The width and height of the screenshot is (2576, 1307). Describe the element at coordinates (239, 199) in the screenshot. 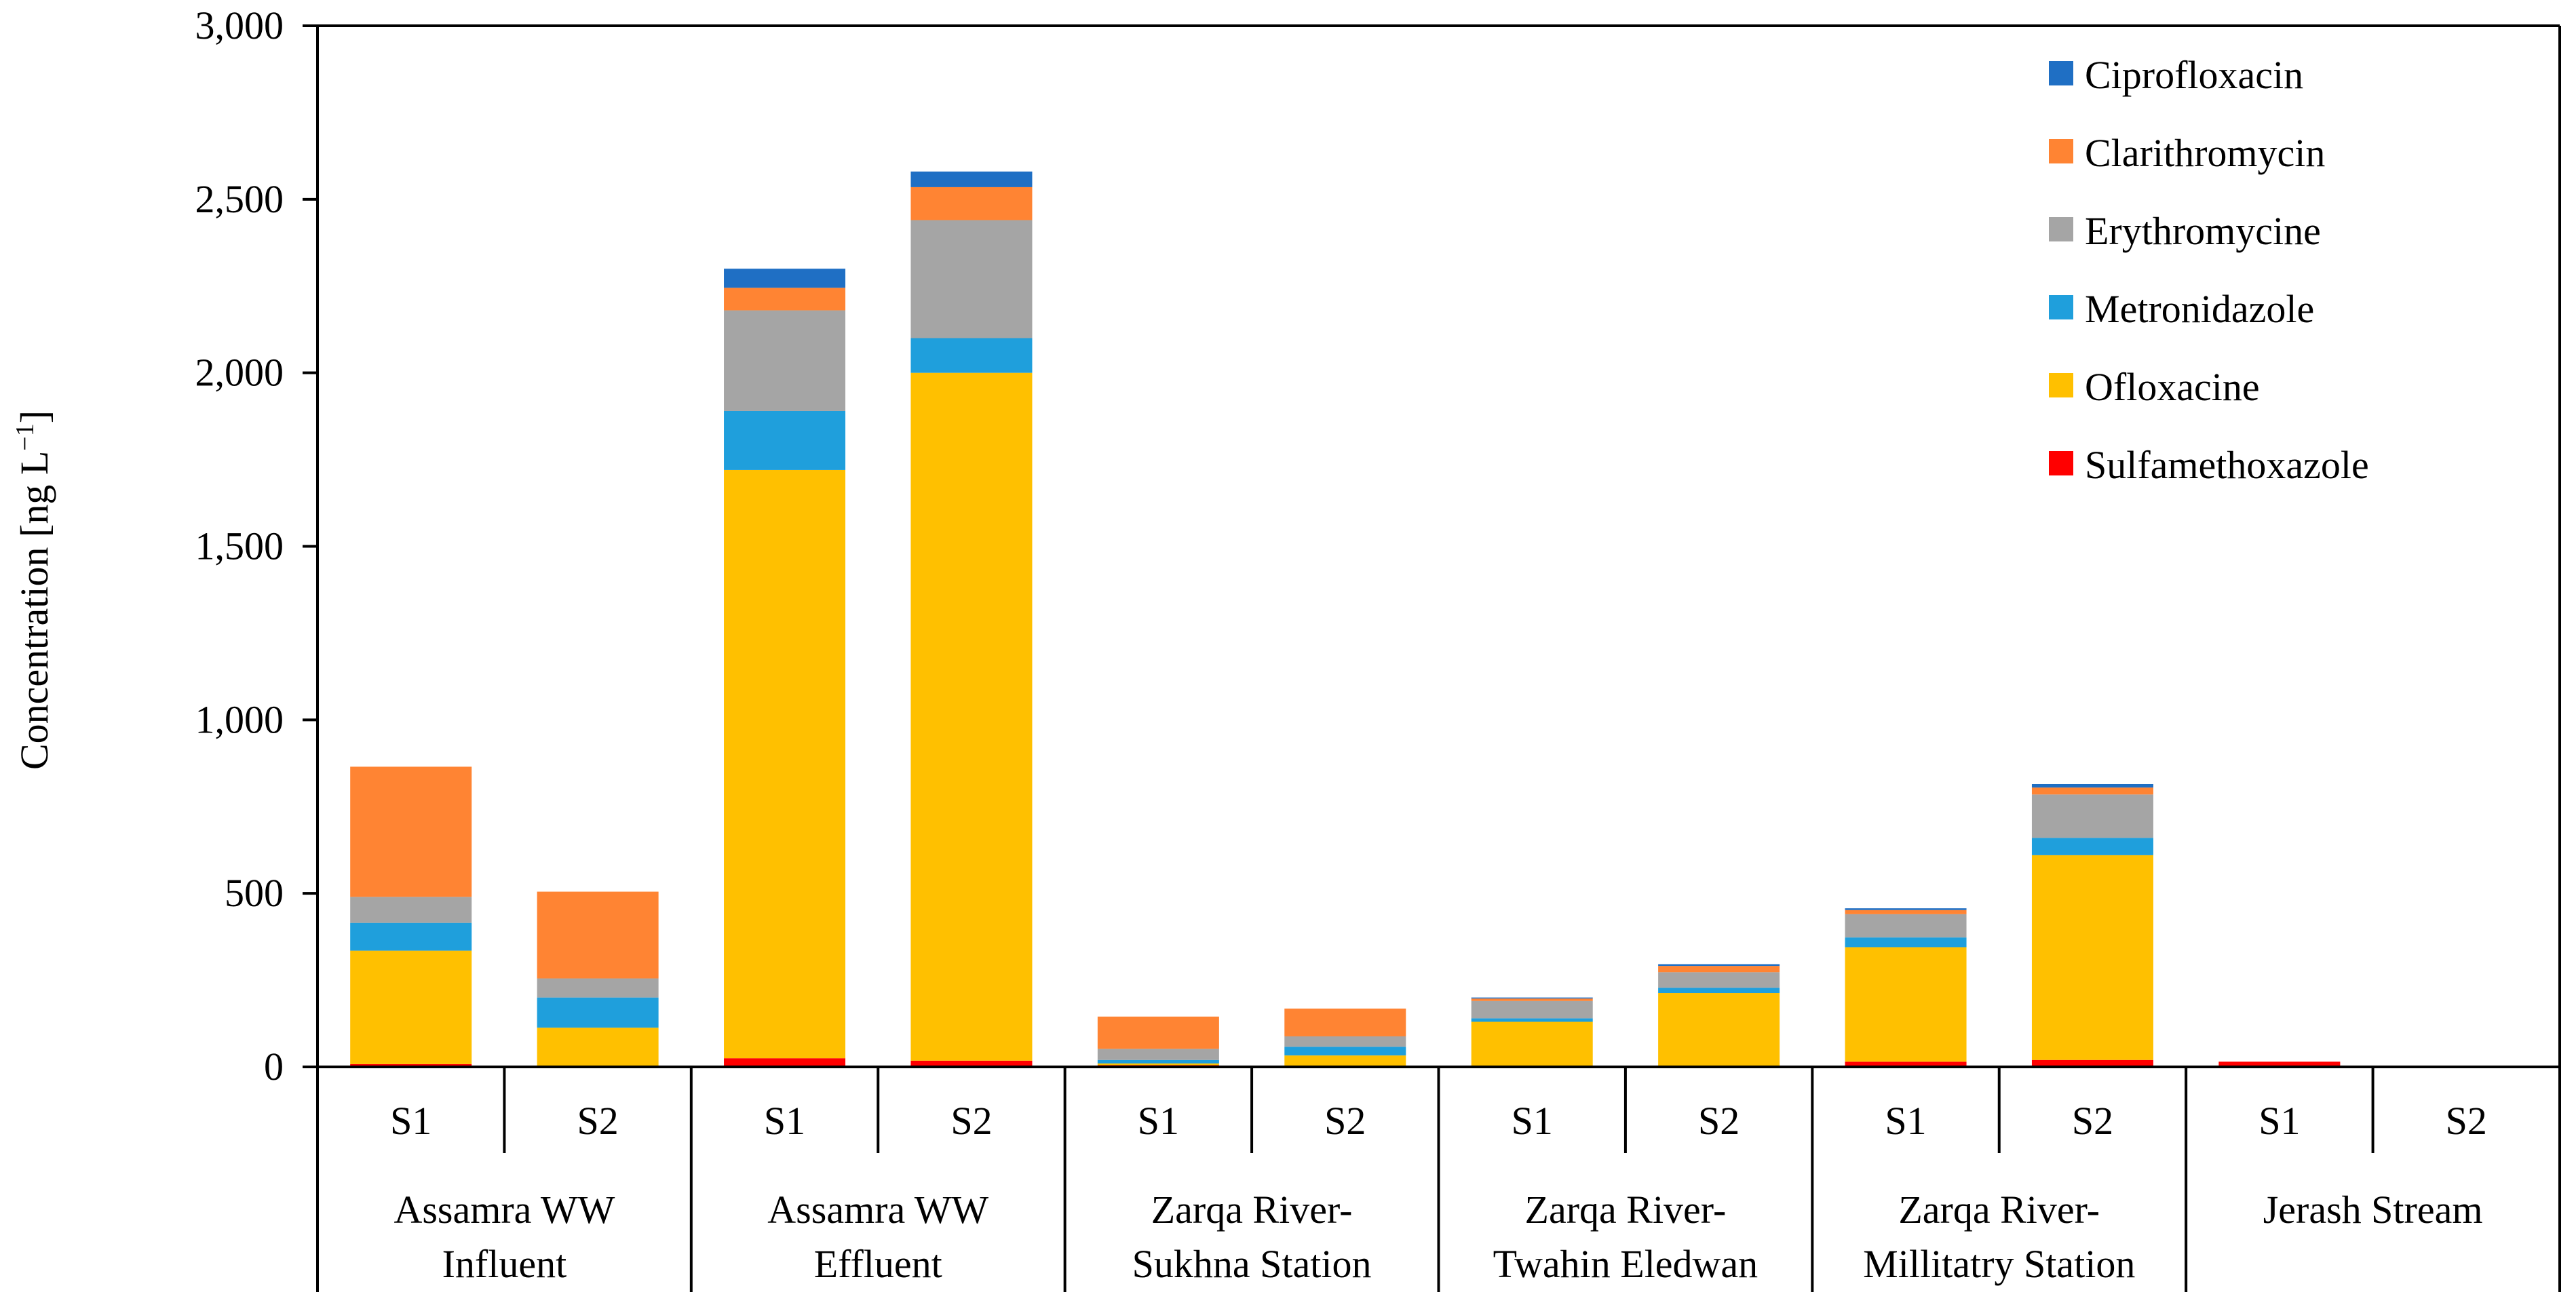

I see `y-tick-label: 2,500` at that location.